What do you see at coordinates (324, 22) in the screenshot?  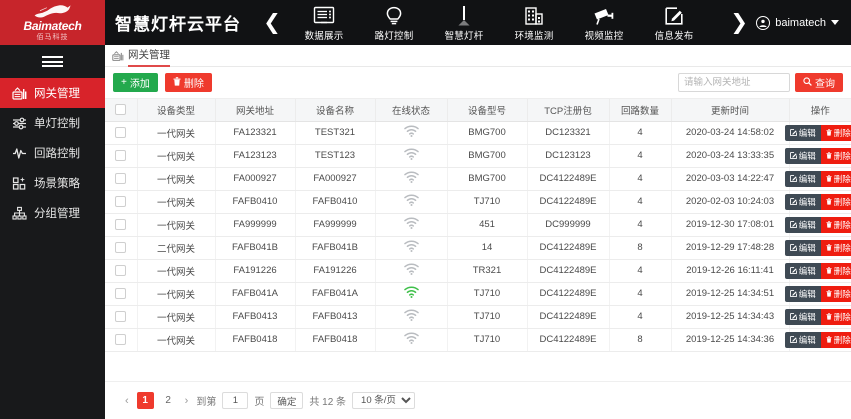 I see `nav-item-data-display: 数据展示` at bounding box center [324, 22].